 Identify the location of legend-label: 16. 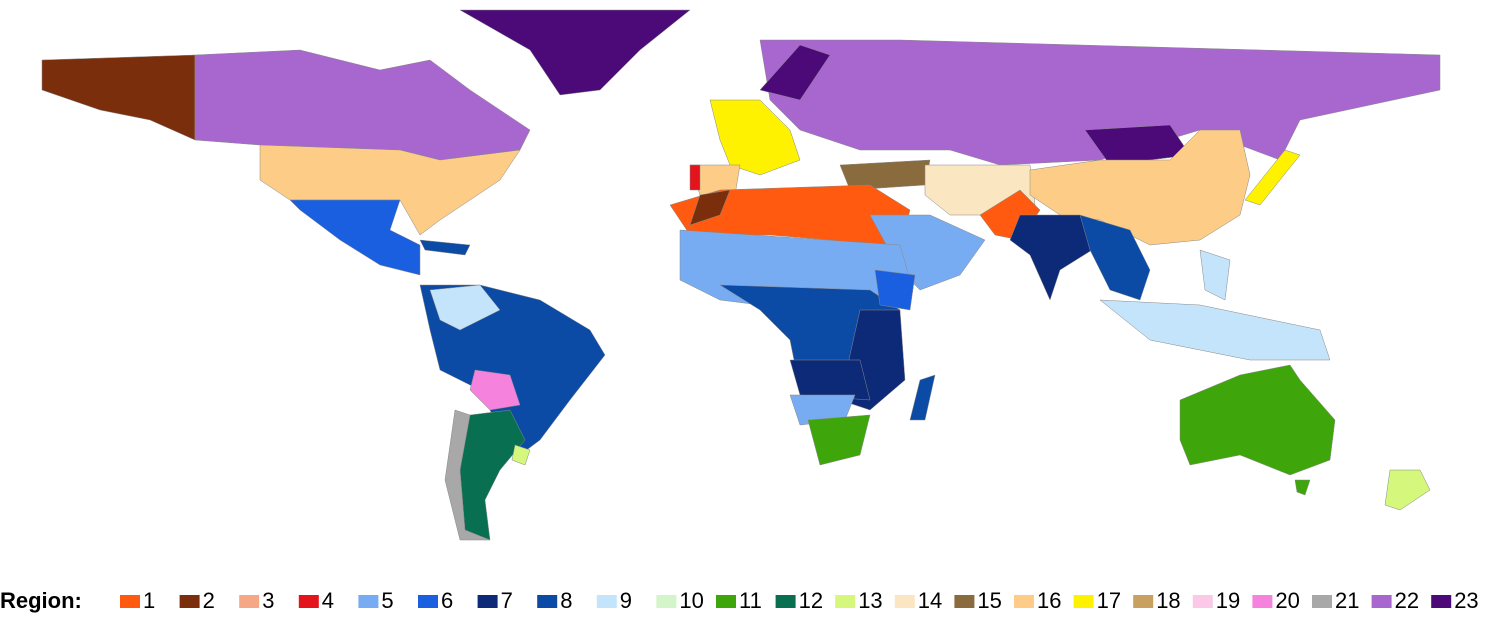
(1049, 600).